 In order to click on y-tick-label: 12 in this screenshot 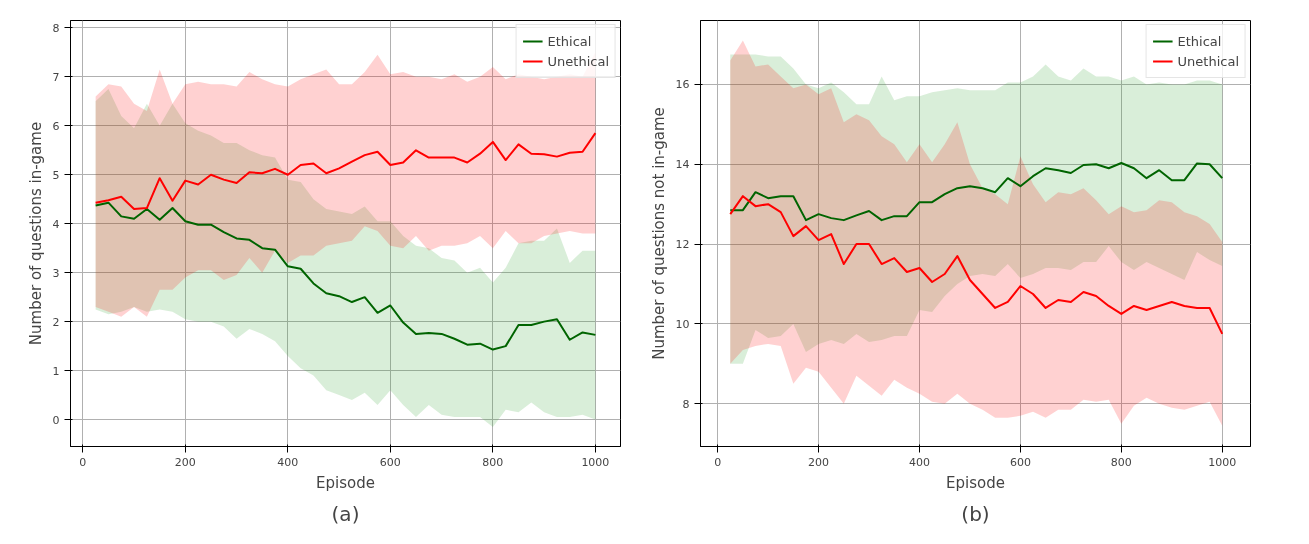, I will do `click(682, 245)`.